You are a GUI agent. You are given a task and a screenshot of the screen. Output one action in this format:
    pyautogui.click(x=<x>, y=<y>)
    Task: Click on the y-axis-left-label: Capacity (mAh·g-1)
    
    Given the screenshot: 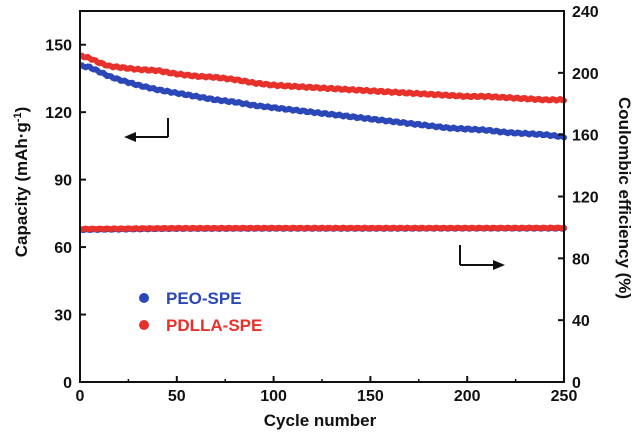 What is the action you would take?
    pyautogui.click(x=21, y=182)
    